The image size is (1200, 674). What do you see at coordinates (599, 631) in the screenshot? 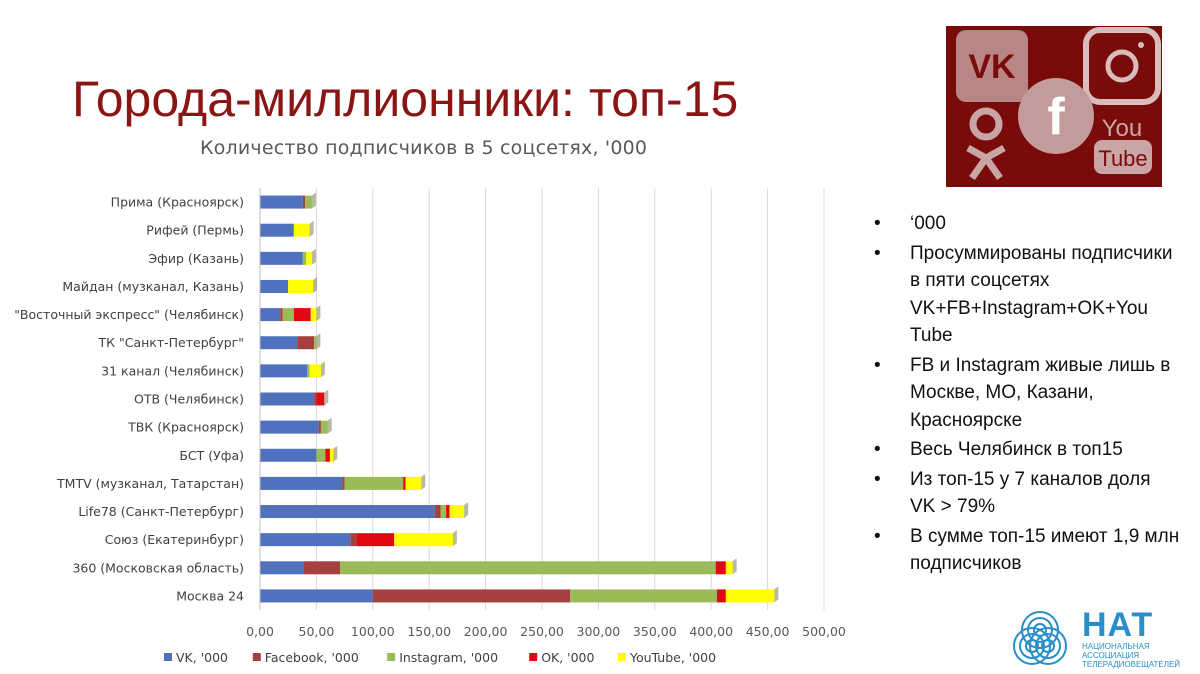
I see `x-tick-label: 300,00` at bounding box center [599, 631].